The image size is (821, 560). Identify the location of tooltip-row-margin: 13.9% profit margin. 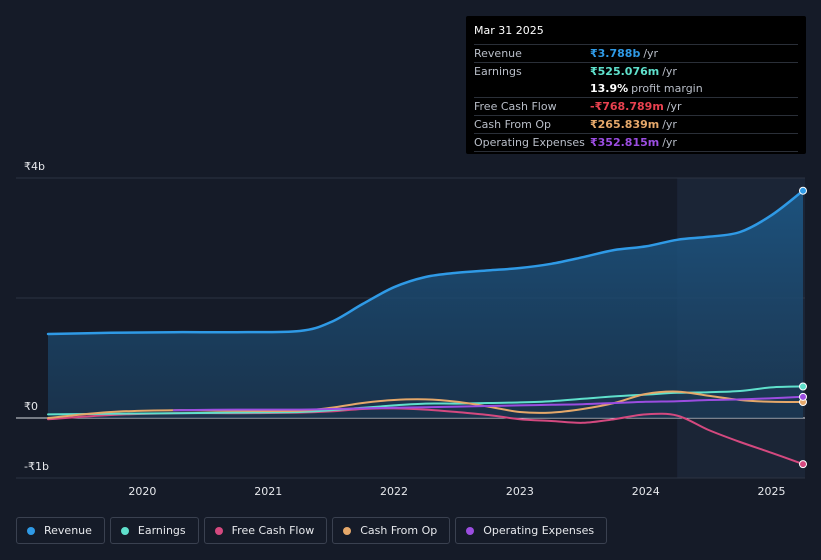
(636, 88).